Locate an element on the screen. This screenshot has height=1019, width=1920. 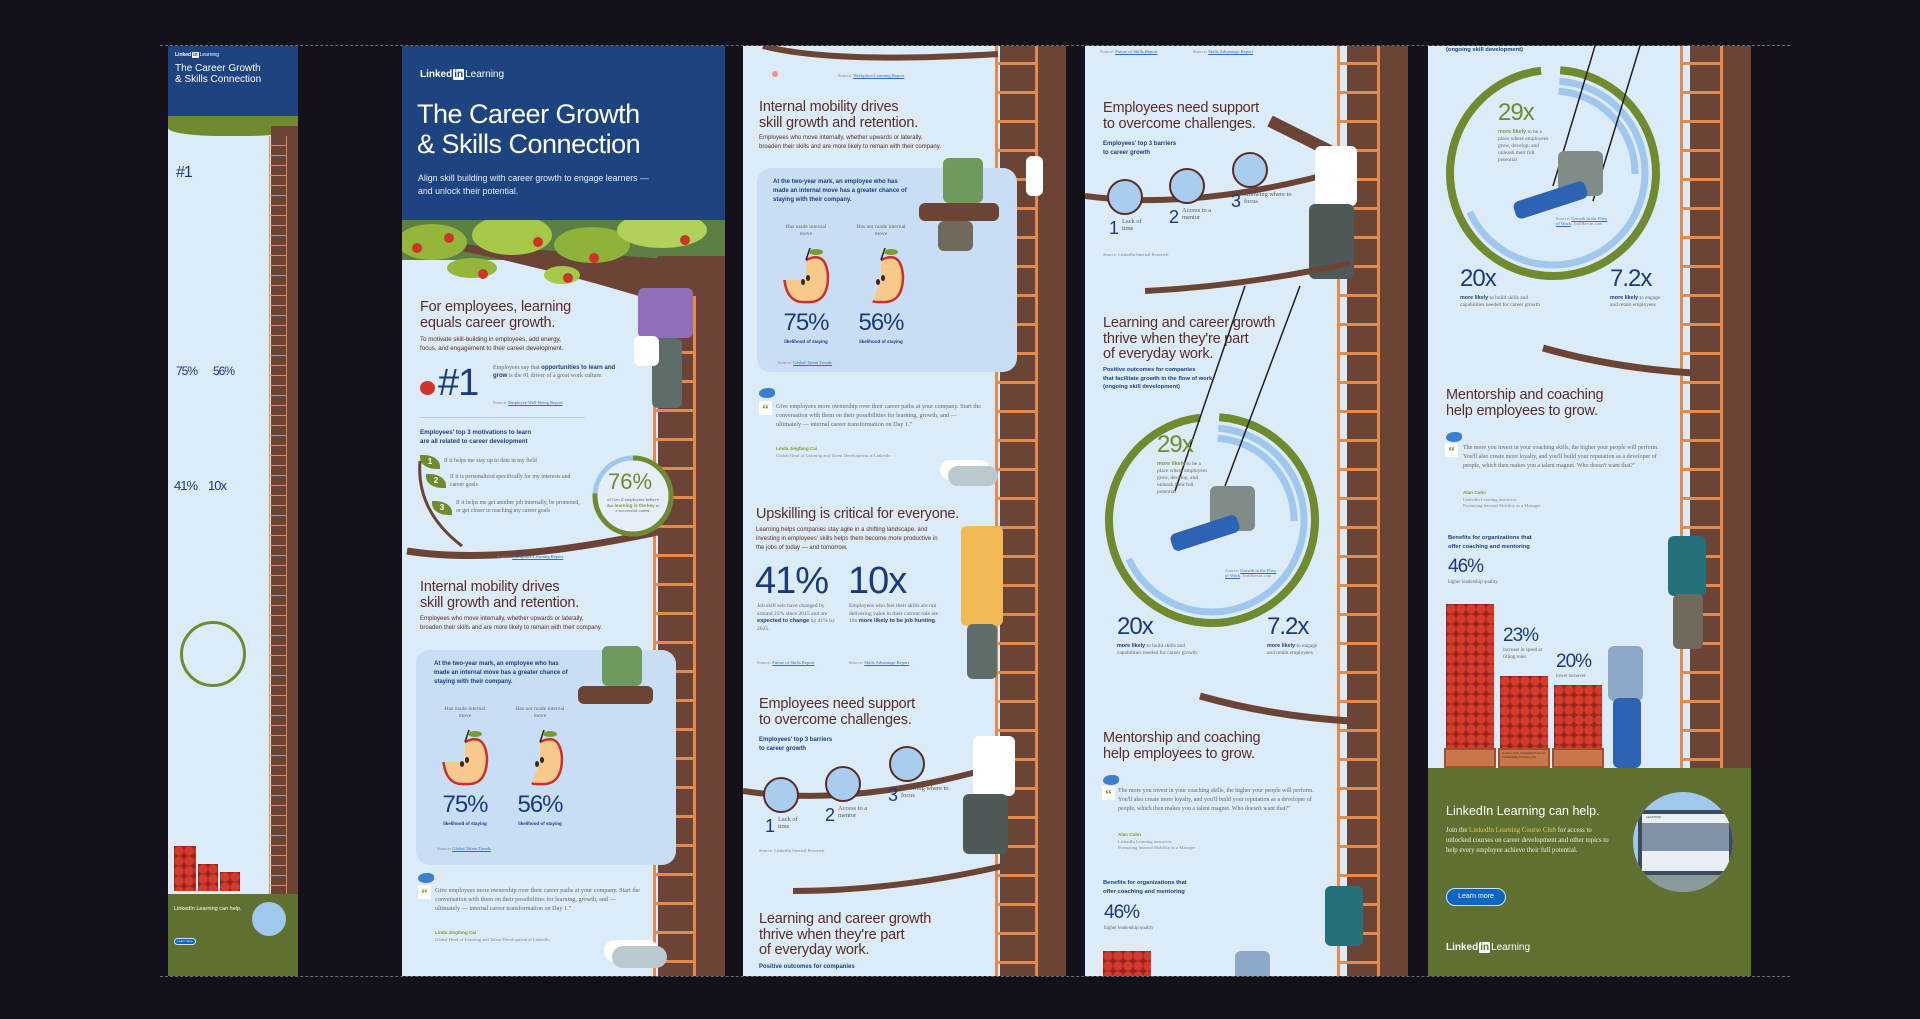
thumb-learn-more-button: Learn more is located at coordinates (185, 941).